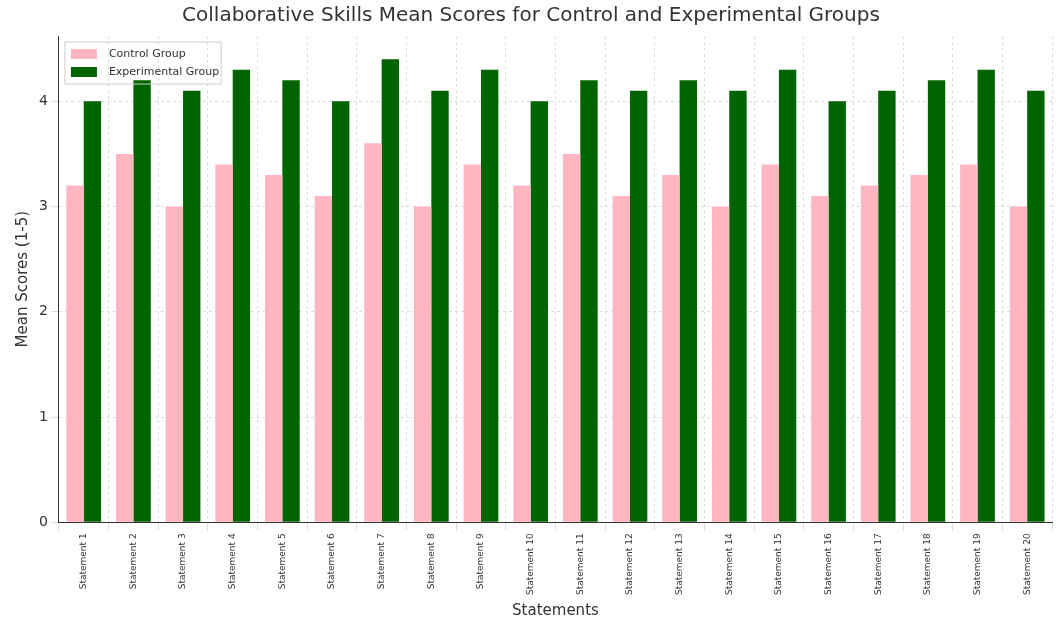 The image size is (1056, 628). Describe the element at coordinates (827, 564) in the screenshot. I see `x-tick-label: Statement 16` at that location.